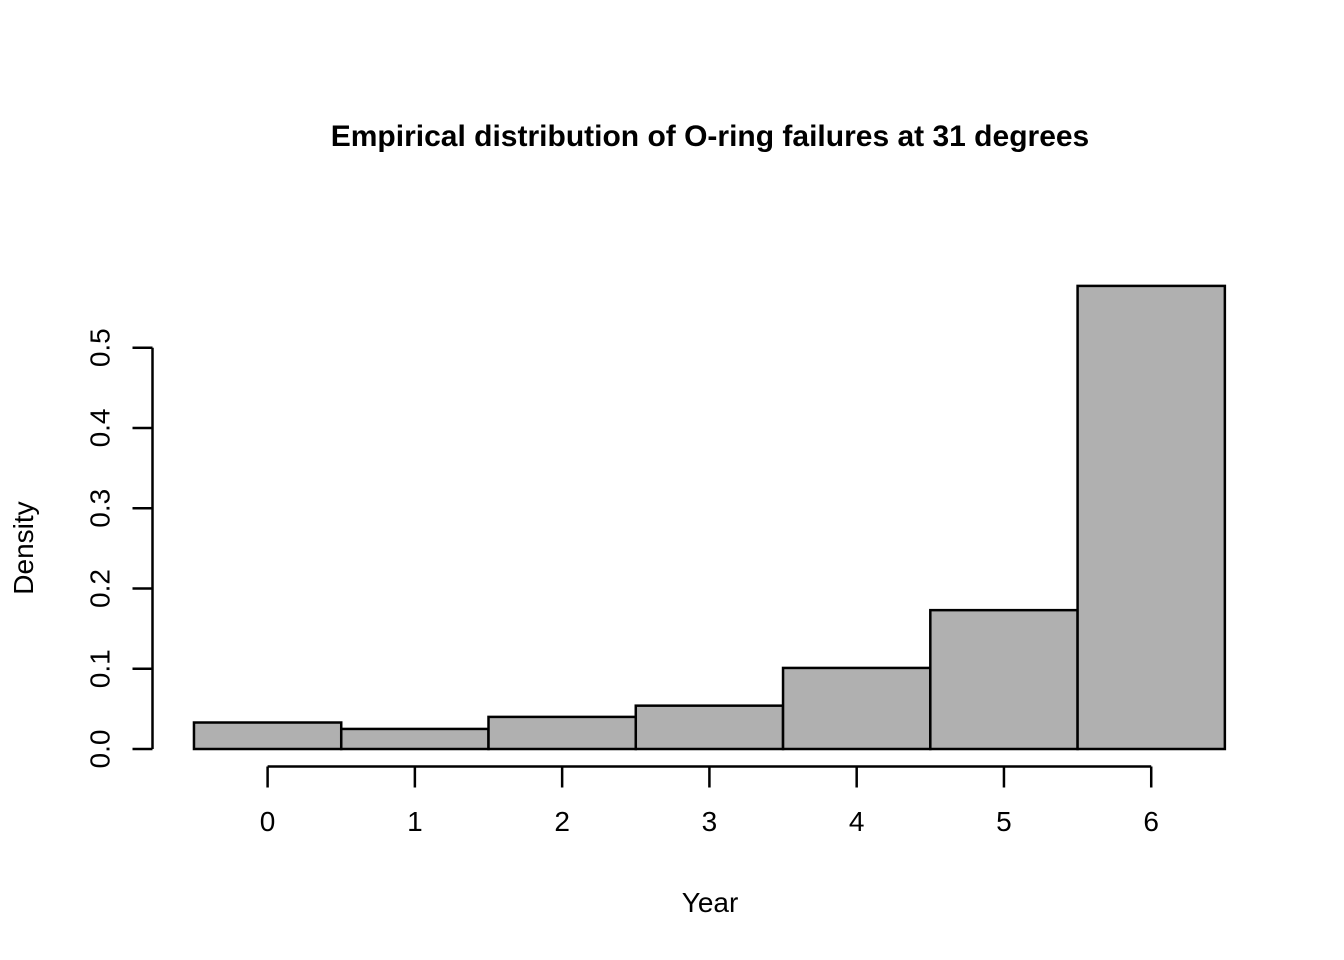 This screenshot has width=1344, height=960. I want to click on y-axis-tick-label: 0.4, so click(100, 427).